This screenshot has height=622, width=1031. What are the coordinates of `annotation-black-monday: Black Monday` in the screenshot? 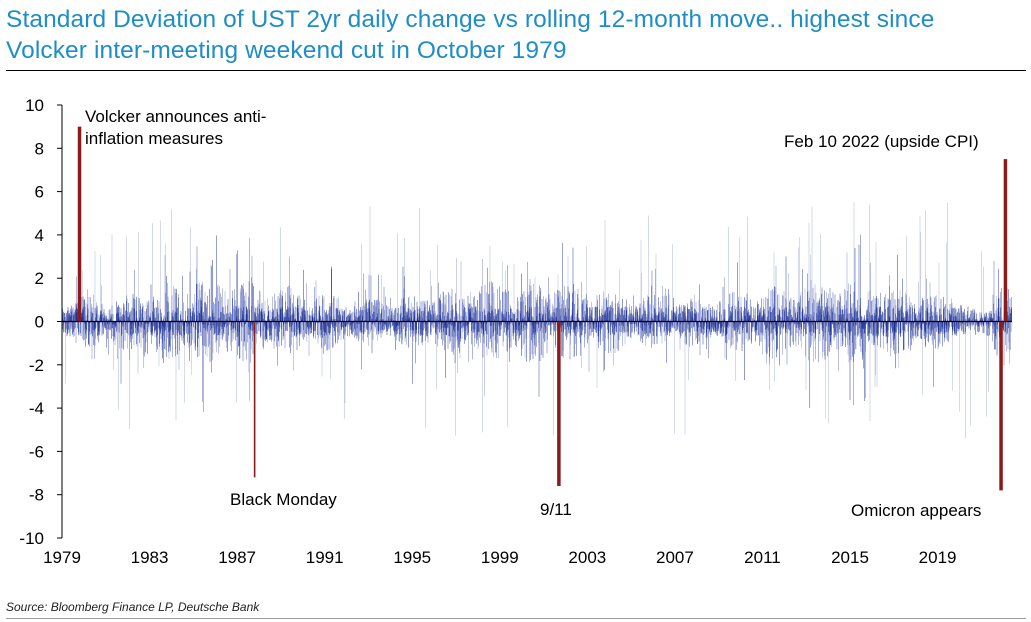 It's located at (283, 499).